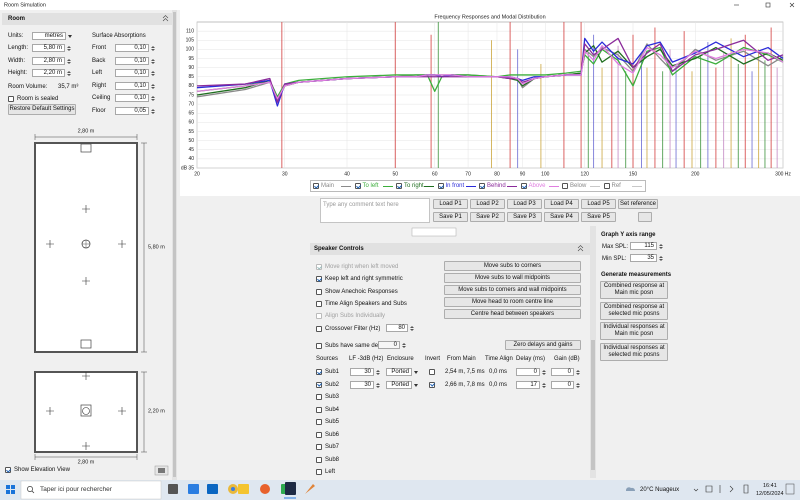 This screenshot has width=800, height=500. What do you see at coordinates (512, 314) in the screenshot?
I see `speaker-button: Centre head between speakers` at bounding box center [512, 314].